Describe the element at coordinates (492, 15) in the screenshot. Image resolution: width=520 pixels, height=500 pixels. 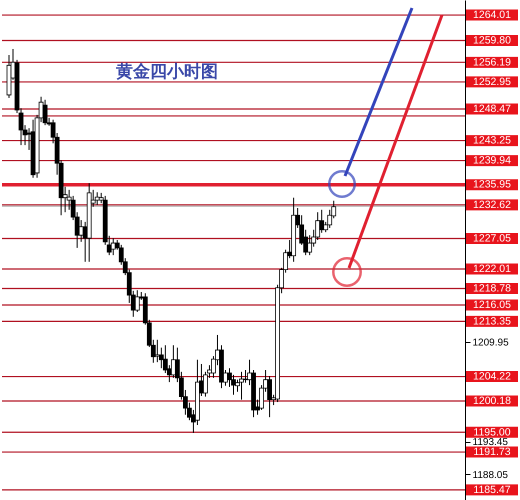
I see `ref-line-label: 1264.01` at that location.